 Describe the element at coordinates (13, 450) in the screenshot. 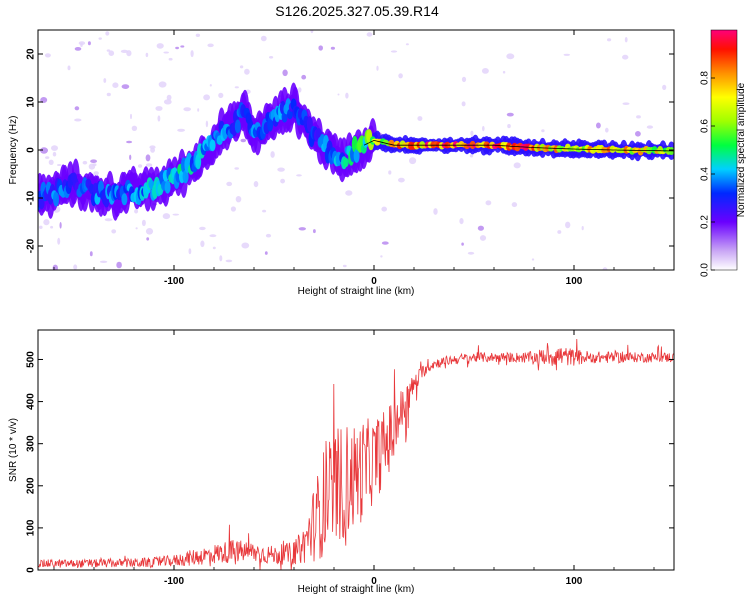

I see `snr-ylabel: SNR (10 * v/v)` at that location.